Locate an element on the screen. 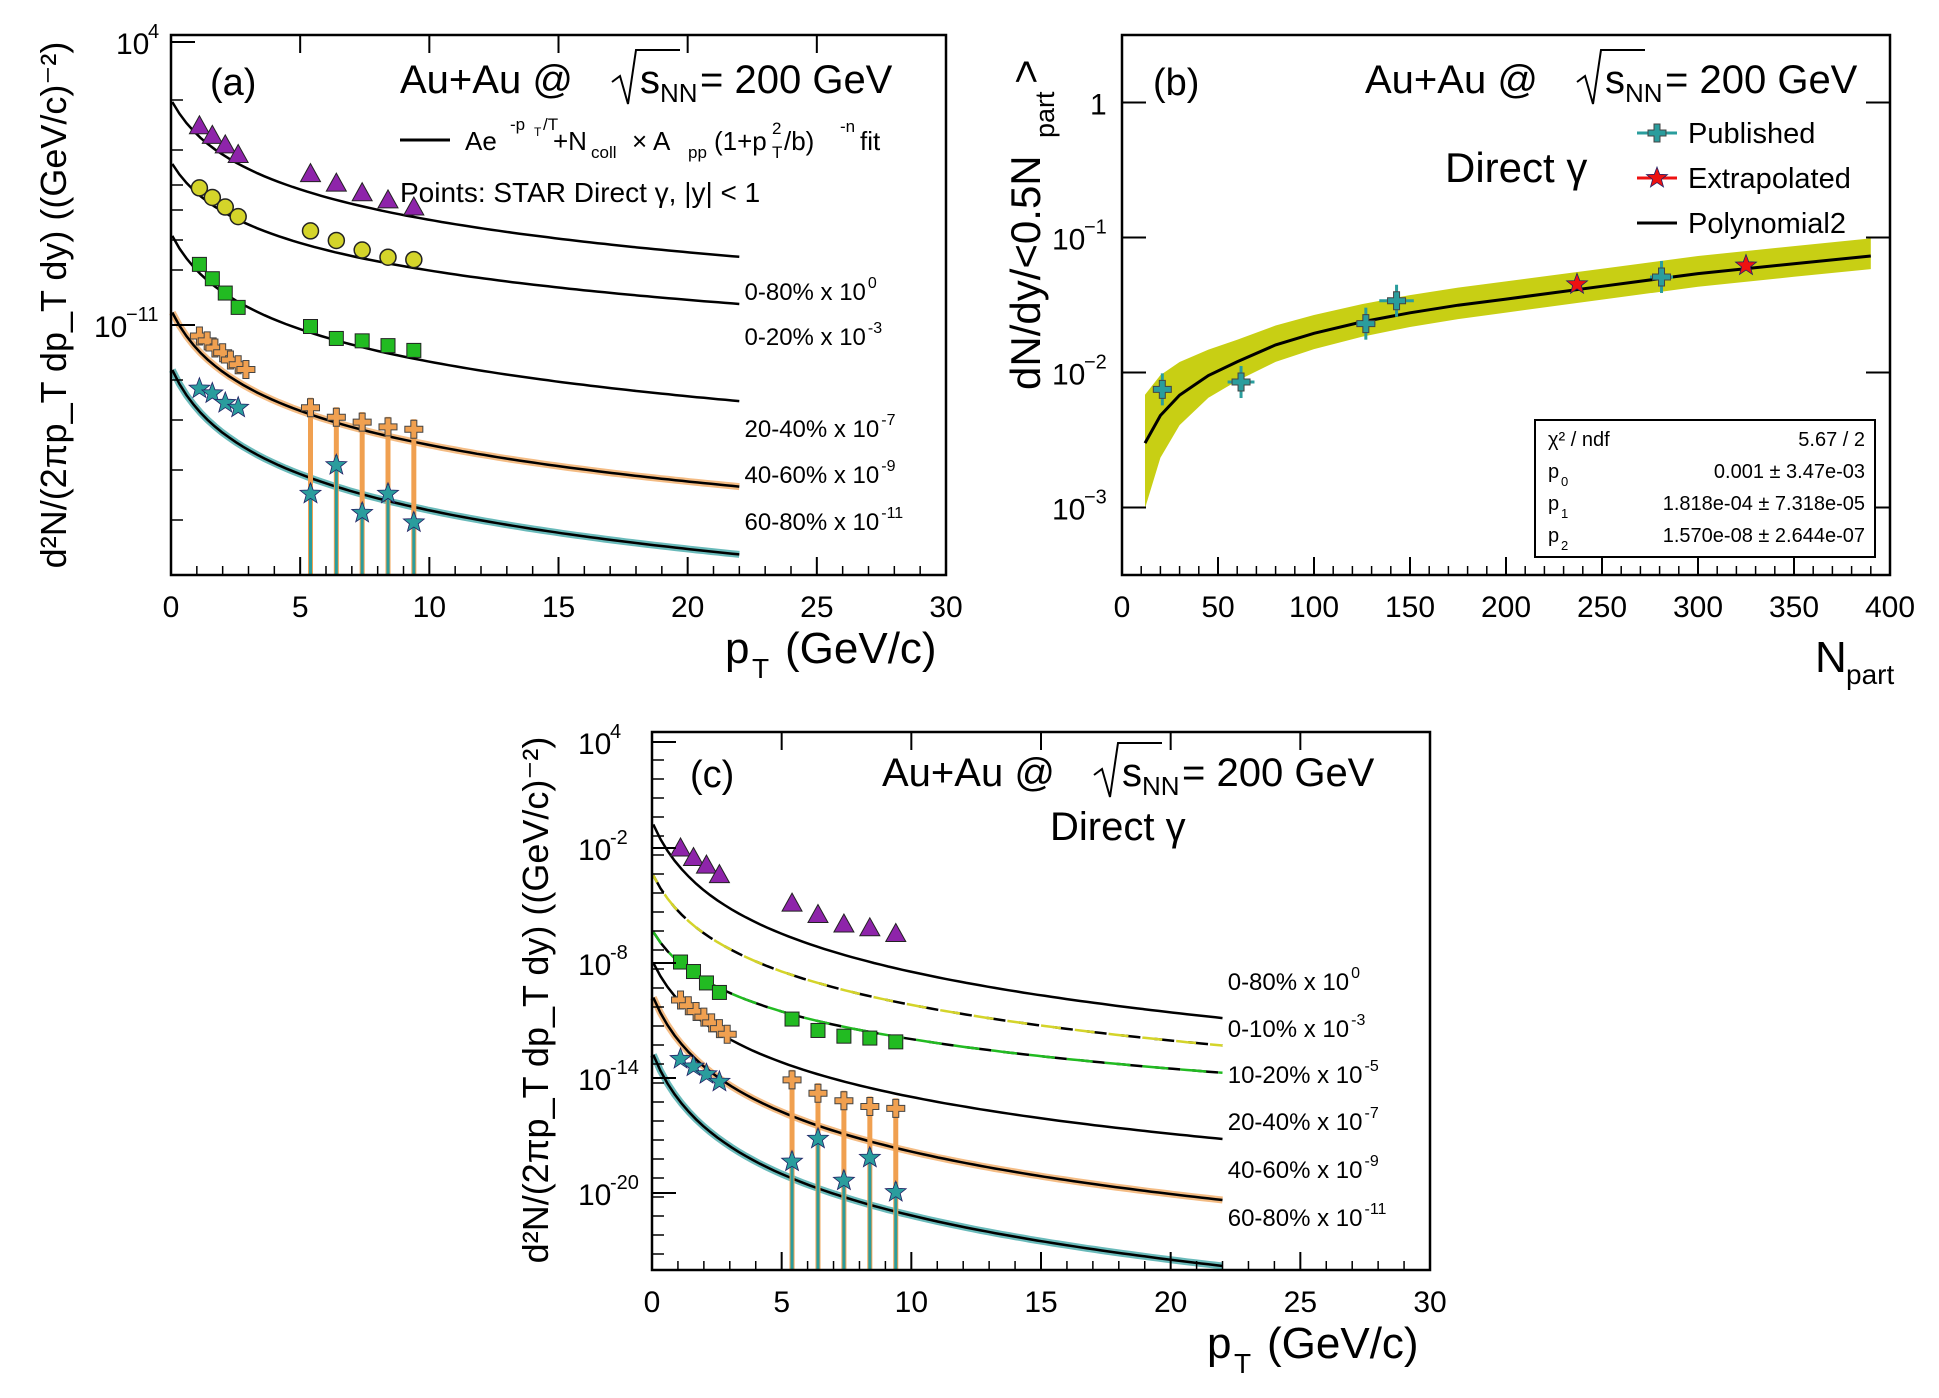 This screenshot has width=1939, height=1398. panel-a-xlabel-sub: T is located at coordinates (760, 668).